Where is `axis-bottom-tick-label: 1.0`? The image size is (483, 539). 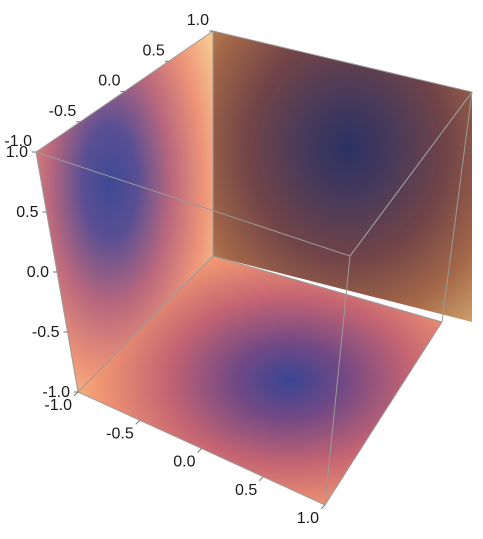 axis-bottom-tick-label: 1.0 is located at coordinates (308, 518).